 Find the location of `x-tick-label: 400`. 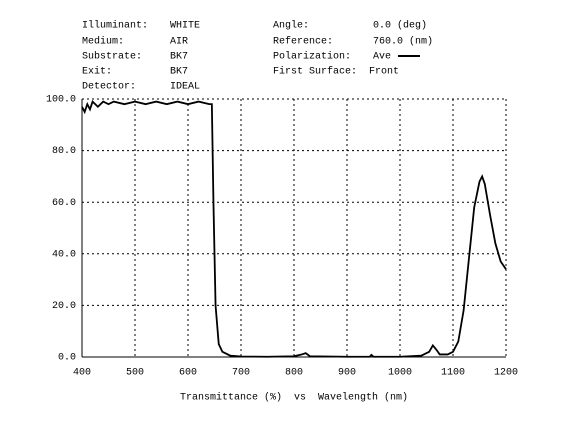

x-tick-label: 400 is located at coordinates (82, 373).